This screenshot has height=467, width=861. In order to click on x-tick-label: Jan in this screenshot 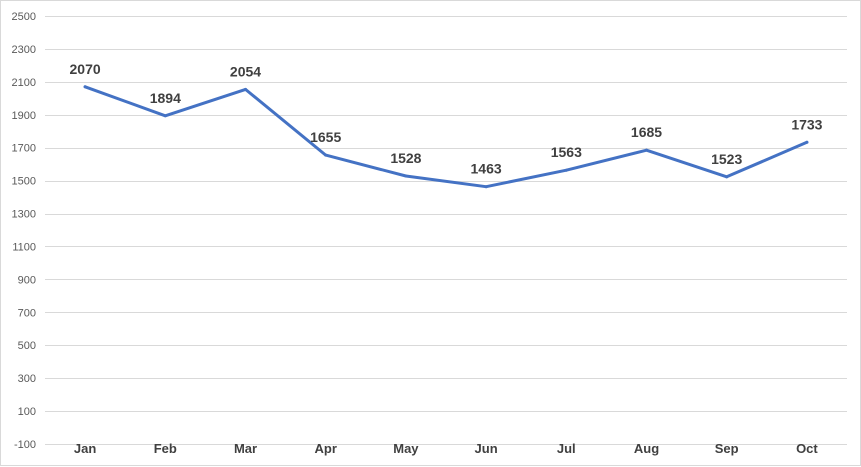, I will do `click(85, 448)`.